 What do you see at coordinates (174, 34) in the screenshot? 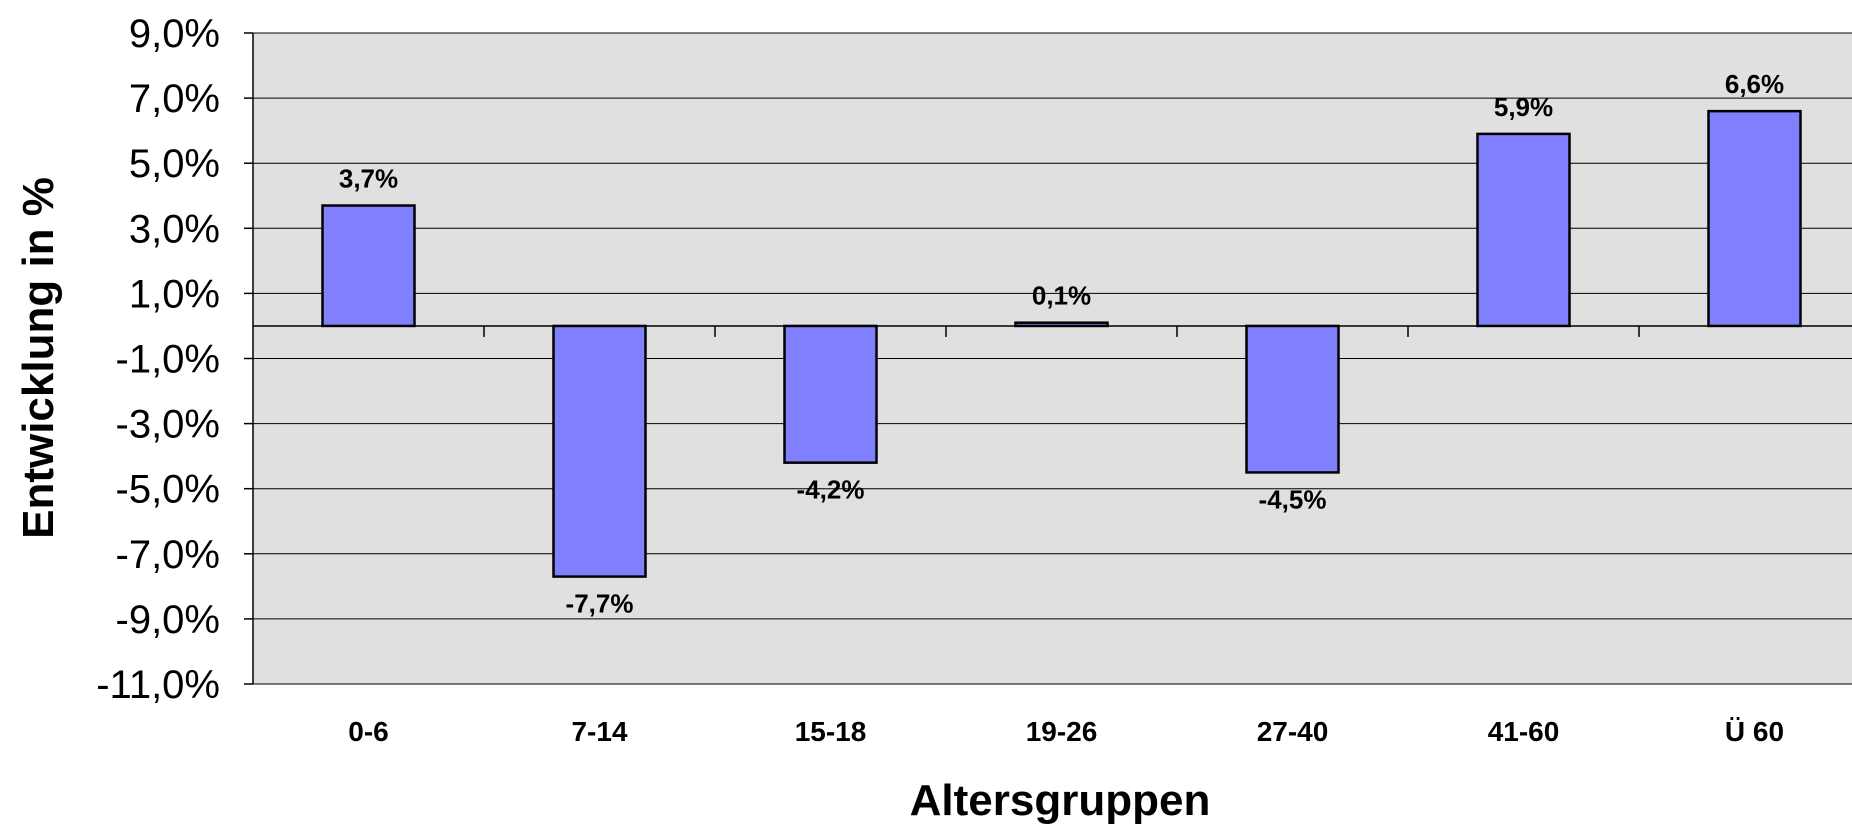
I see `y-tick-label: 9,0%` at bounding box center [174, 34].